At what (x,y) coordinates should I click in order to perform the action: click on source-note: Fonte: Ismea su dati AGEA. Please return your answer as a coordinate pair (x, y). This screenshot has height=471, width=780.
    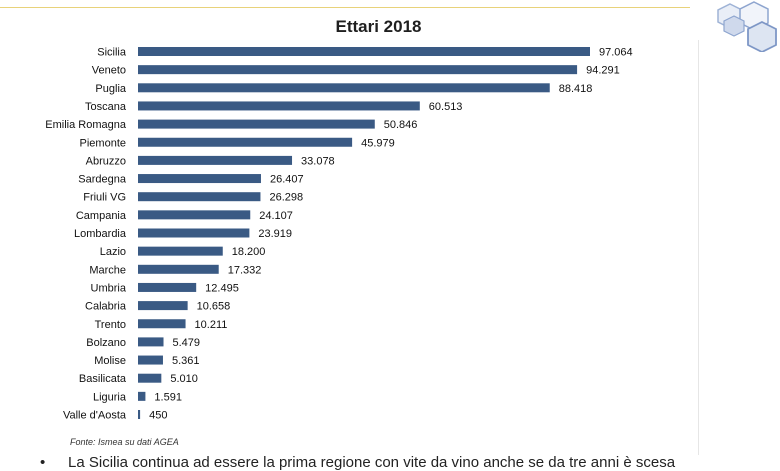
    Looking at the image, I should click on (124, 442).